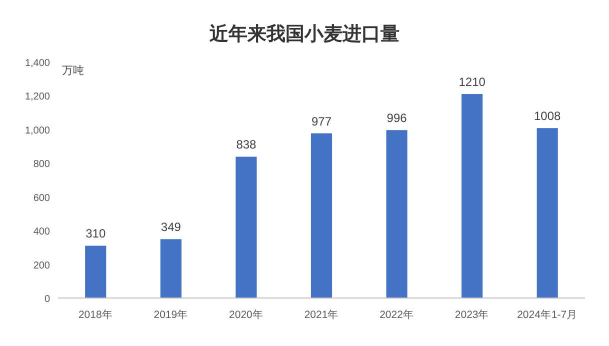  Describe the element at coordinates (37, 130) in the screenshot. I see `y-tick-label: 1,000` at that location.